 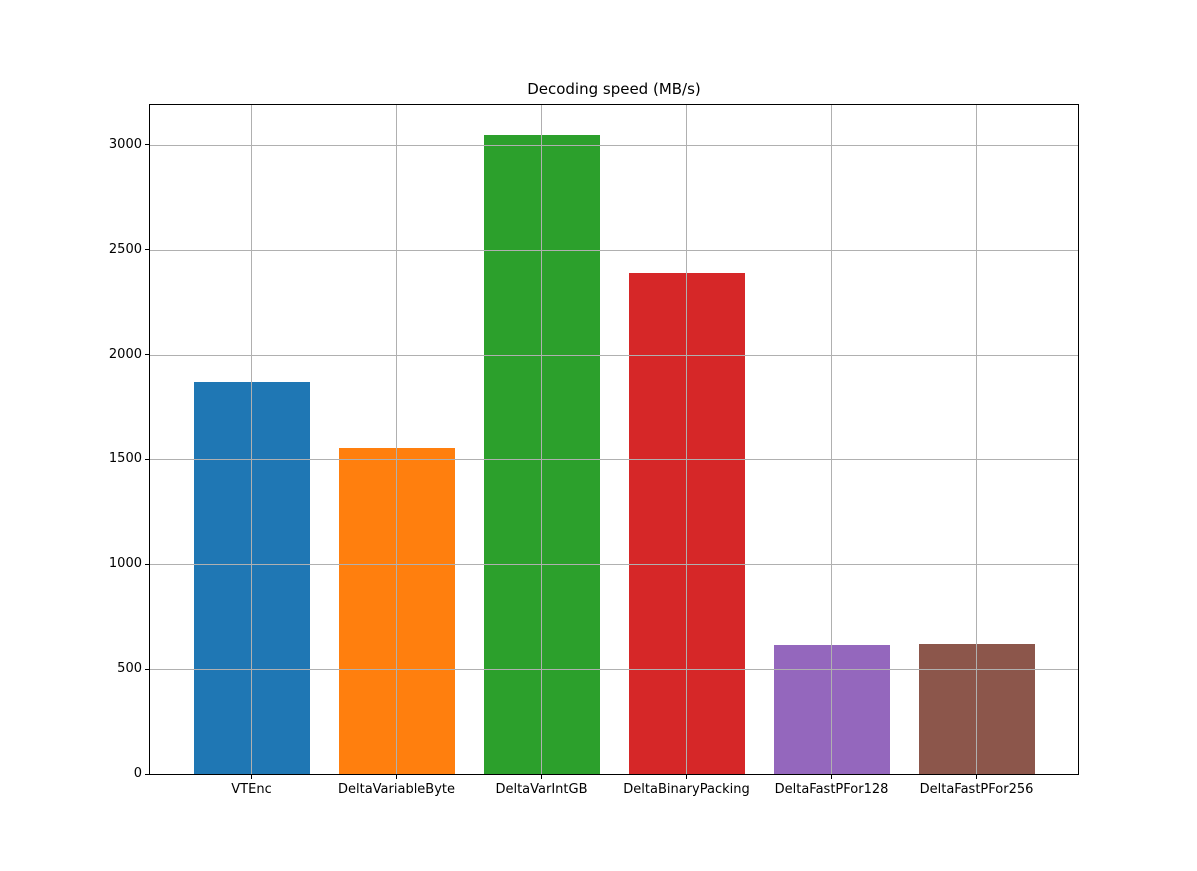 I want to click on v-gridline-VTEnc, so click(x=251, y=439).